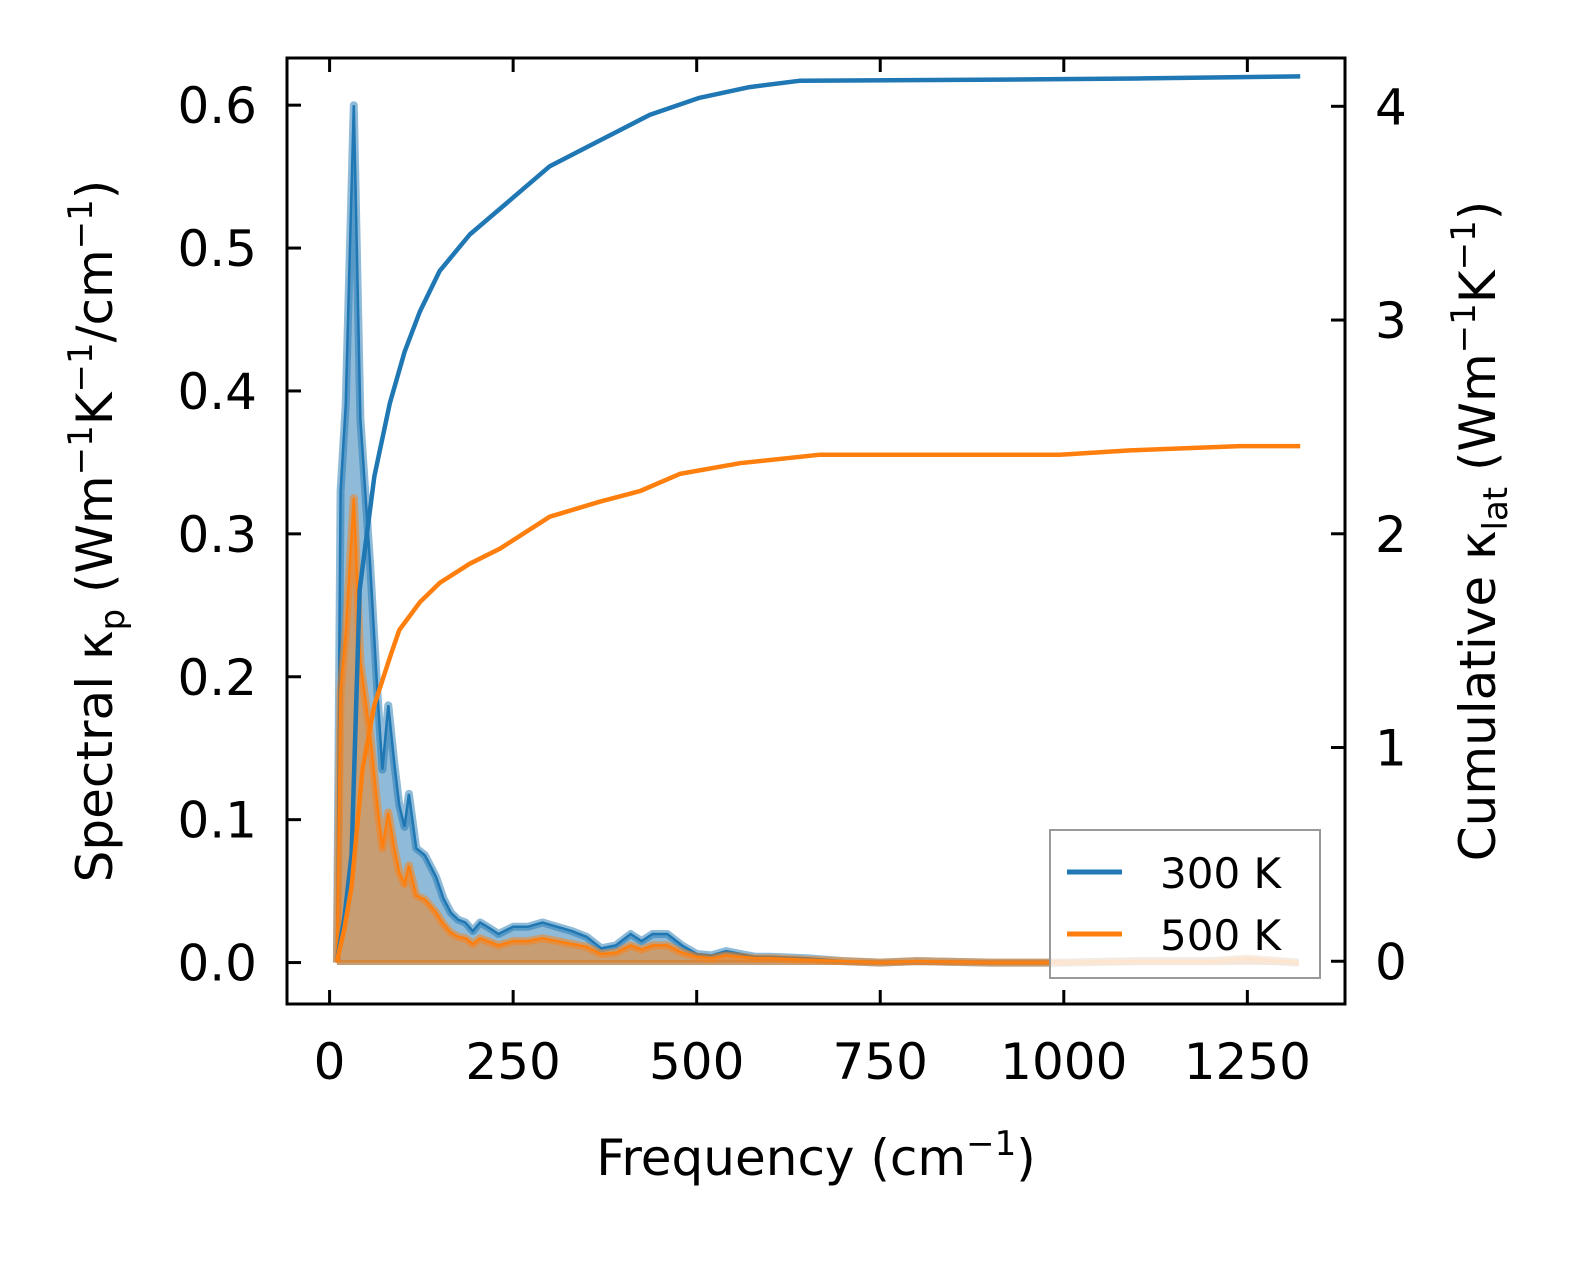 The width and height of the screenshot is (1586, 1264). I want to click on x-tick-label: 250, so click(512, 1062).